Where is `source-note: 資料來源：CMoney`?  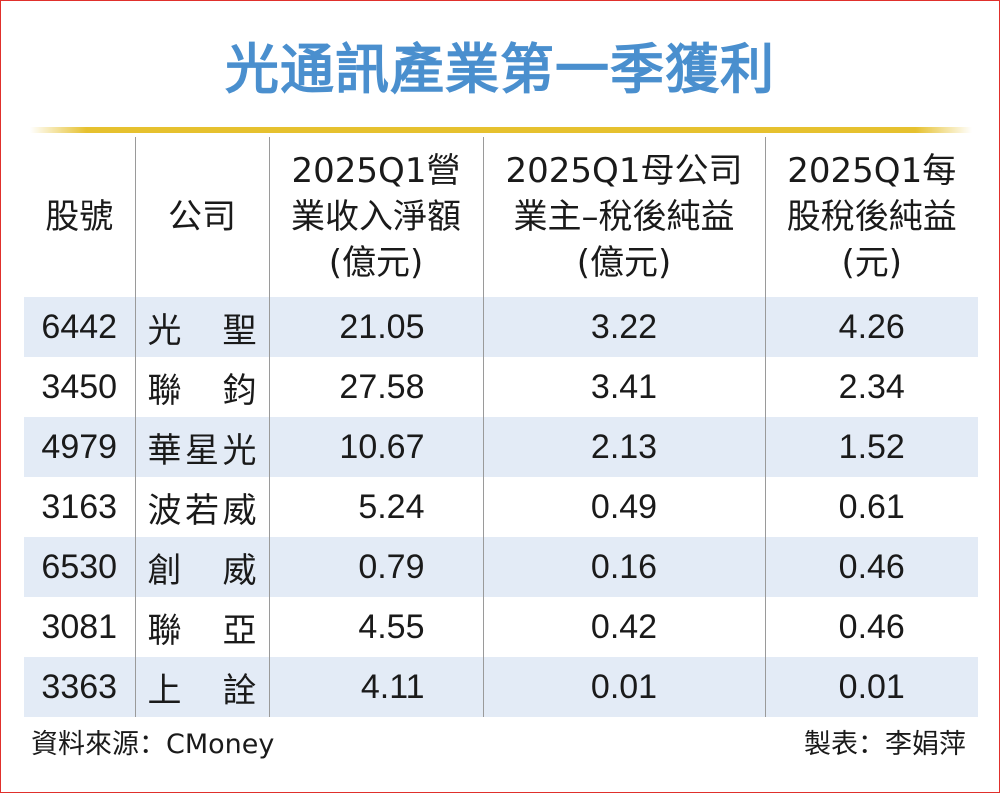
source-note: 資料來源：CMoney is located at coordinates (153, 744).